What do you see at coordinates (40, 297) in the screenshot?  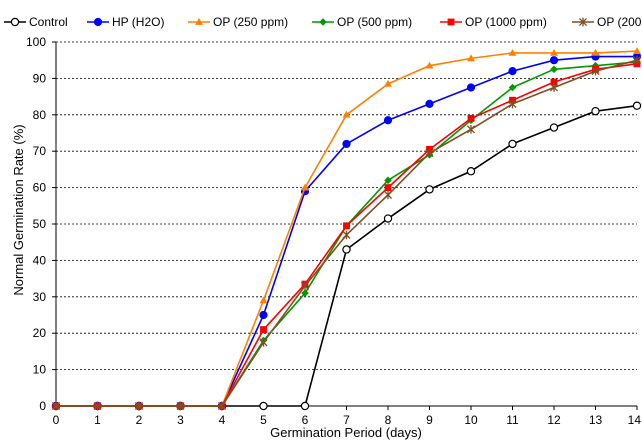 I see `y-tick-label: 30` at bounding box center [40, 297].